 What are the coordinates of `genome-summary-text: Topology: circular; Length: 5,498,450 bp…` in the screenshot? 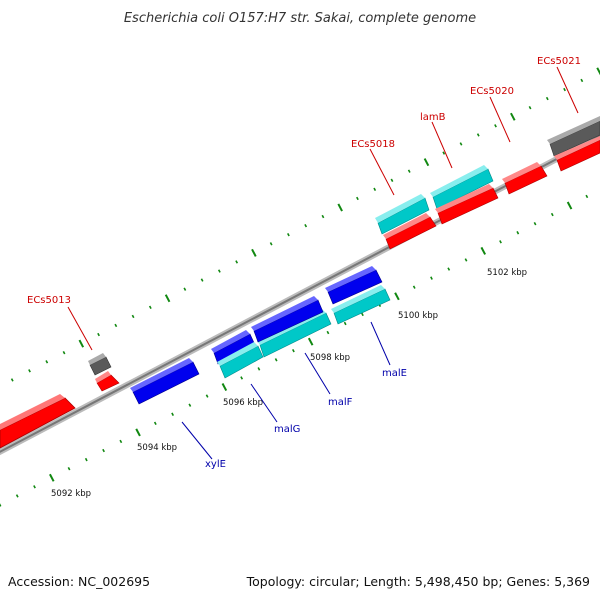 It's located at (418, 581).